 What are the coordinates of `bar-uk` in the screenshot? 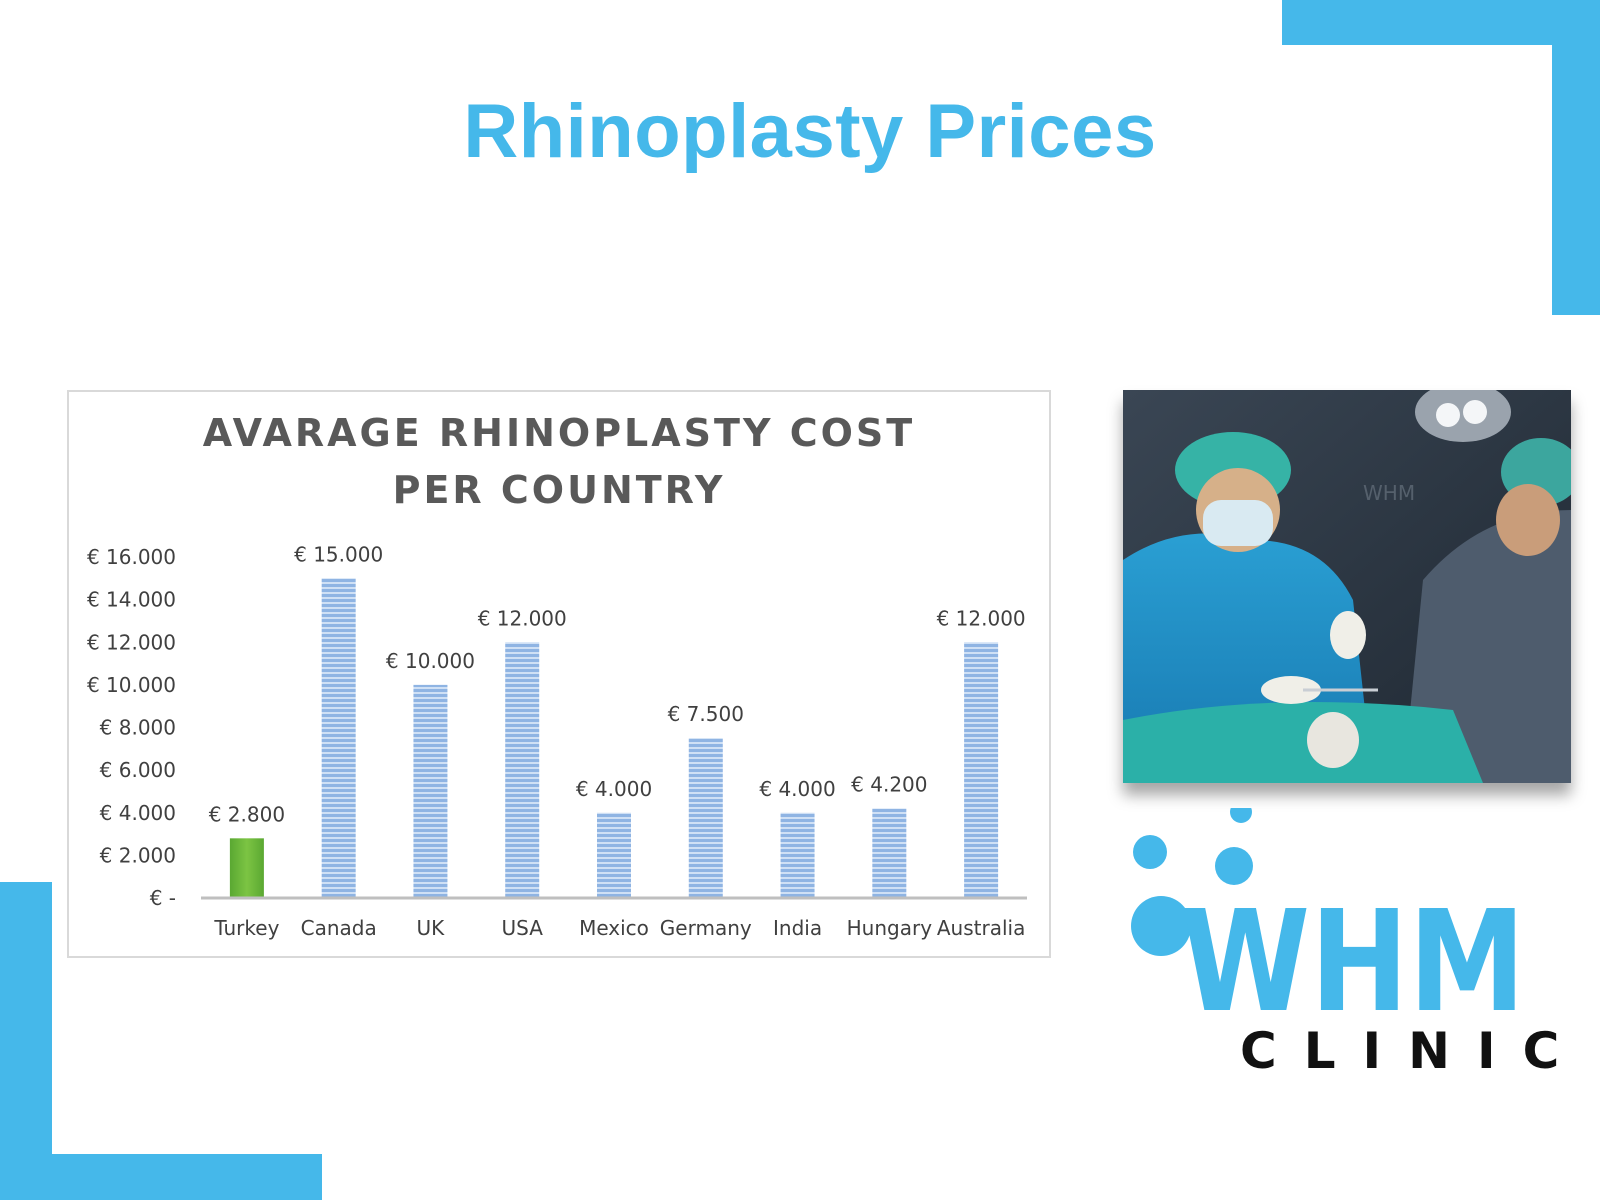 It's located at (430, 791).